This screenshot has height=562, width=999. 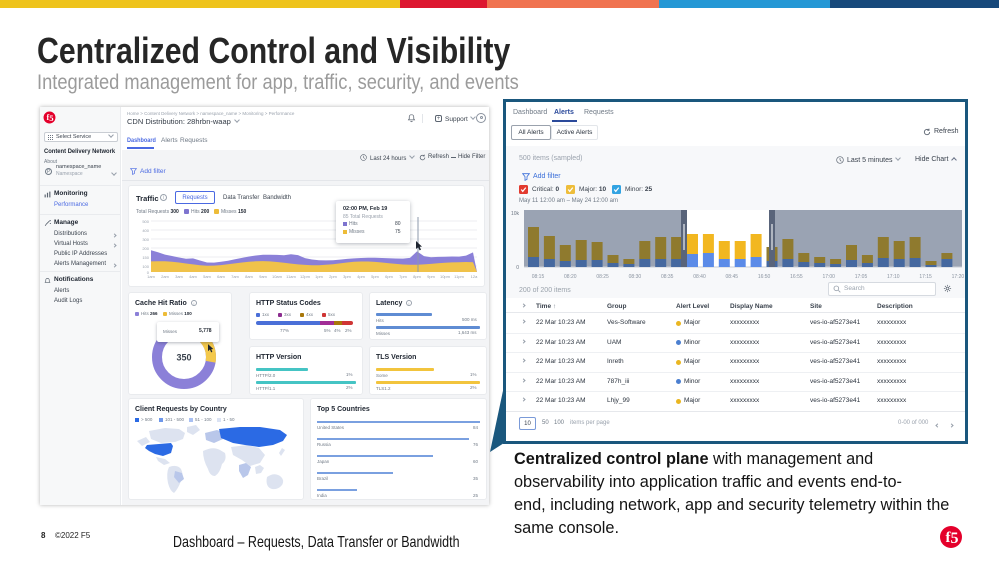 I want to click on svg-text: 4pm, so click(x=361, y=276).